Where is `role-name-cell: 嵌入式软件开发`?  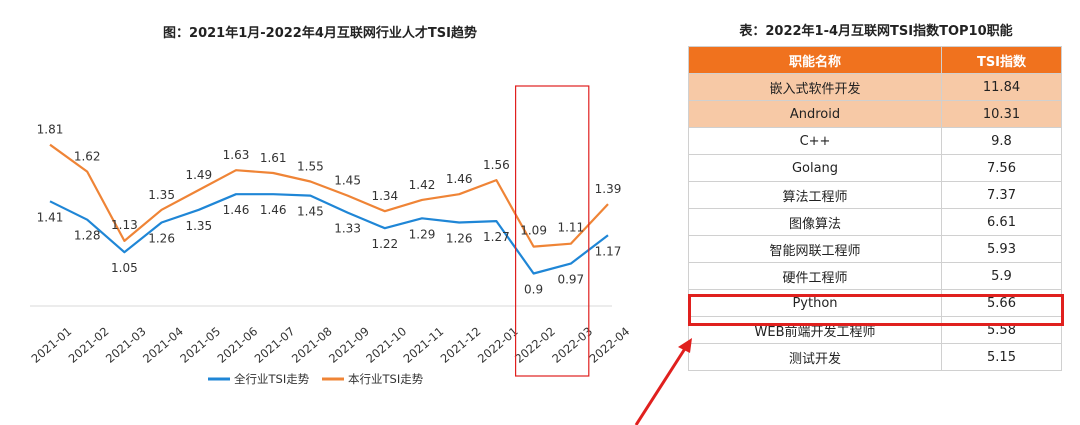
role-name-cell: 嵌入式软件开发 is located at coordinates (815, 87).